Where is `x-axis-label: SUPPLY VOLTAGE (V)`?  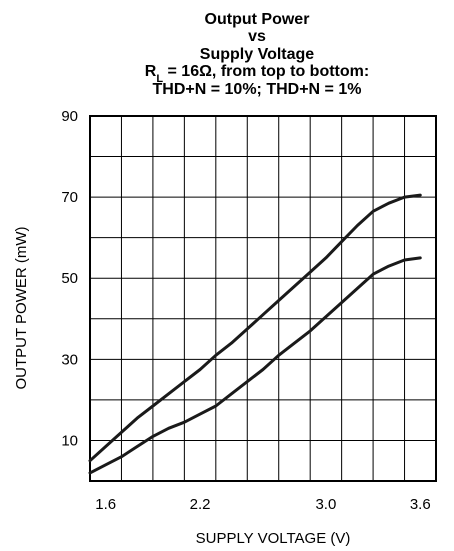 x-axis-label: SUPPLY VOLTAGE (V) is located at coordinates (273, 538).